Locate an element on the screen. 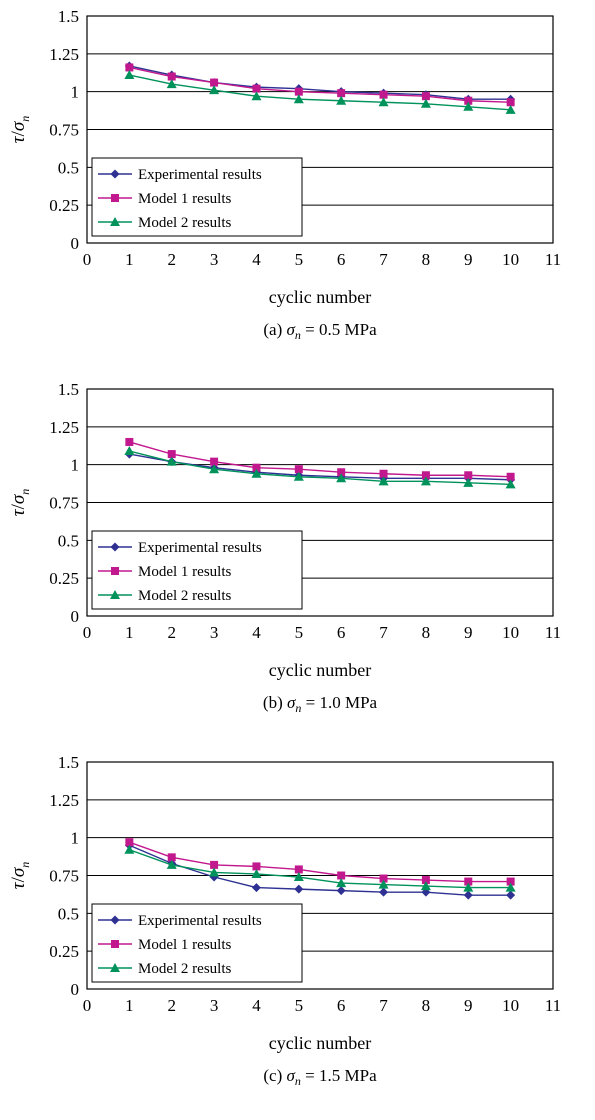  x-tick-label: 2 is located at coordinates (171, 632).